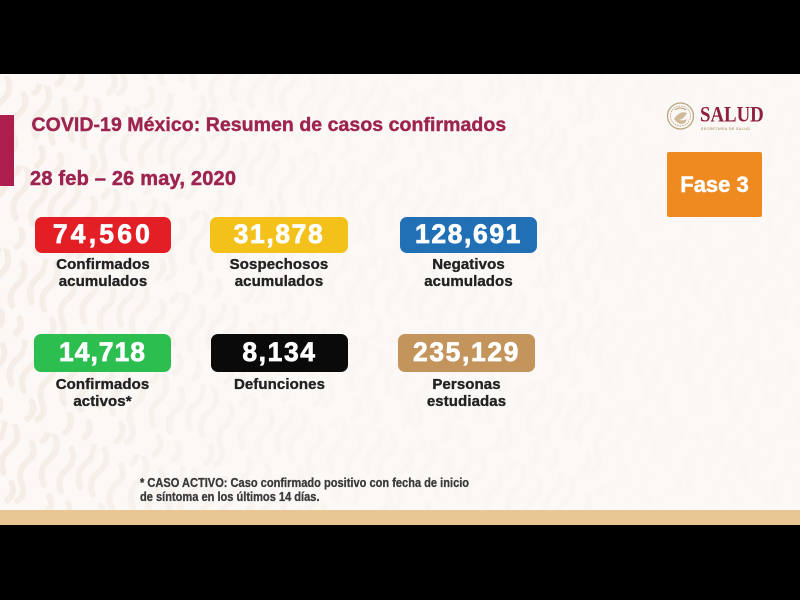 The height and width of the screenshot is (600, 800). What do you see at coordinates (732, 115) in the screenshot?
I see `svg-text: SALUD` at bounding box center [732, 115].